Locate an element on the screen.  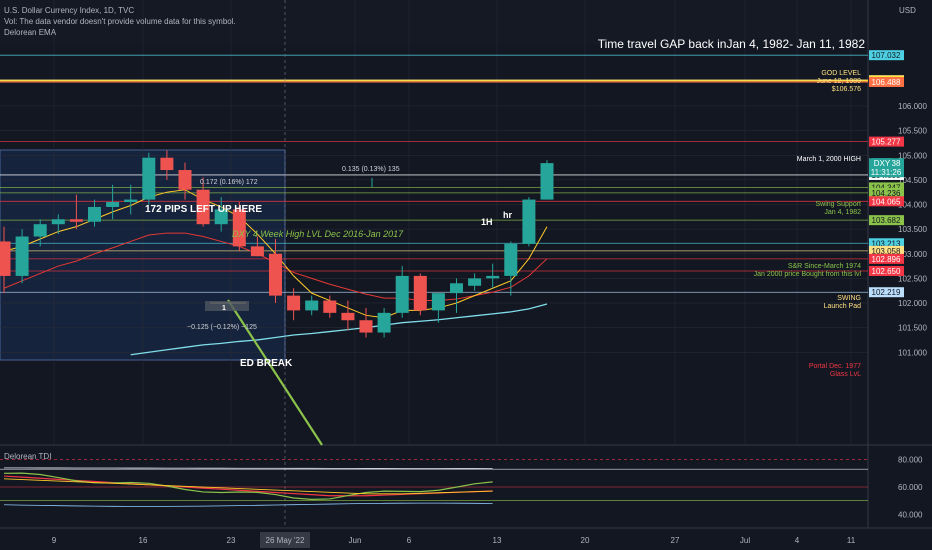
top-shade is located at coordinates (434, 22).